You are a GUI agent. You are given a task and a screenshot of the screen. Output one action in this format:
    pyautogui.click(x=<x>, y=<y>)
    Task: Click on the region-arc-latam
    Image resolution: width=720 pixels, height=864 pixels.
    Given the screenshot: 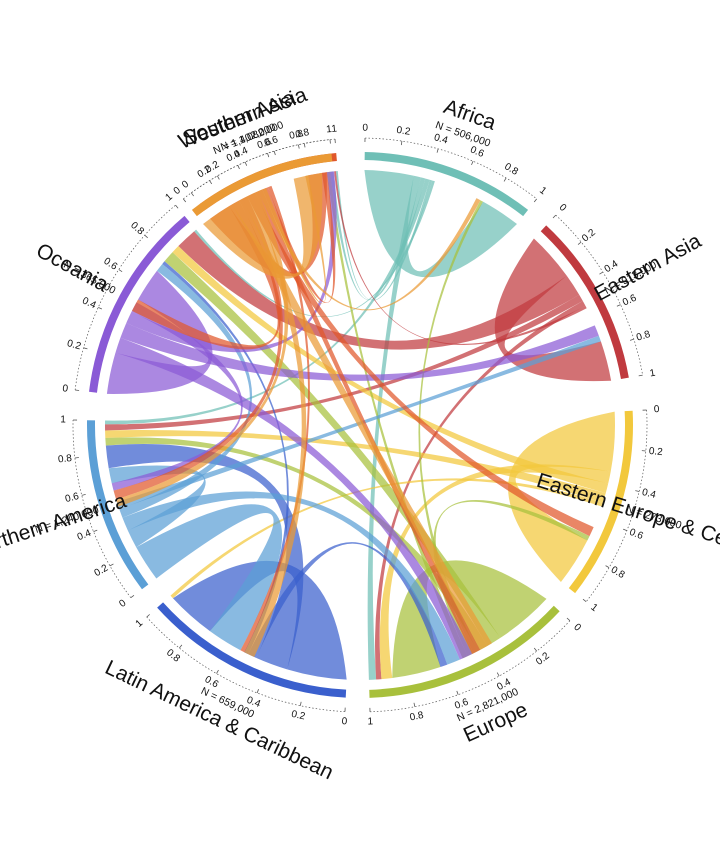 What is the action you would take?
    pyautogui.click(x=252, y=650)
    